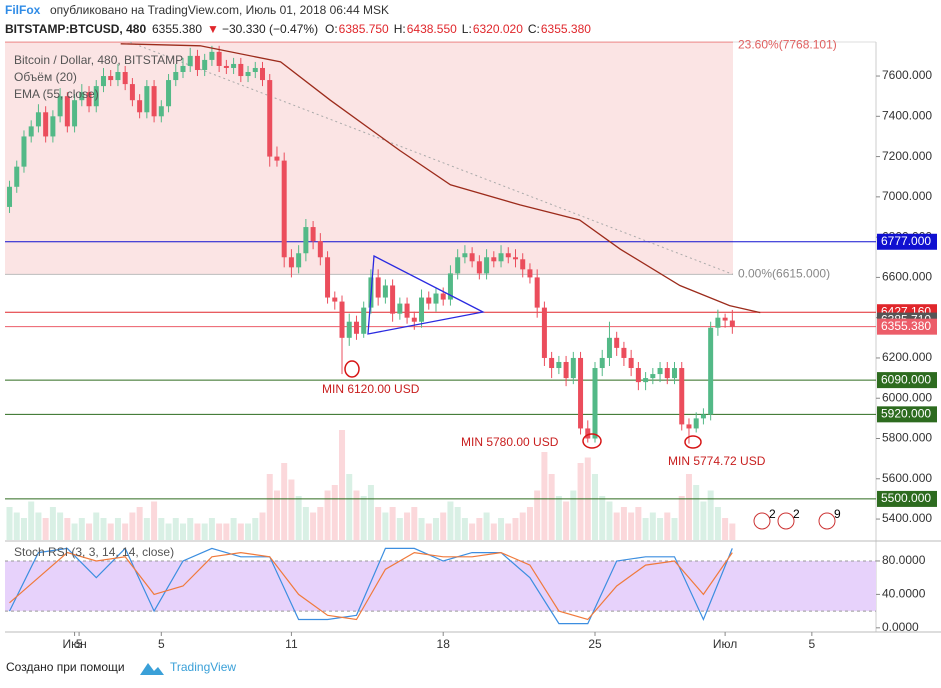 This screenshot has width=941, height=688. Describe the element at coordinates (65, 667) in the screenshot. I see `footer-text: Создано при помощи` at that location.